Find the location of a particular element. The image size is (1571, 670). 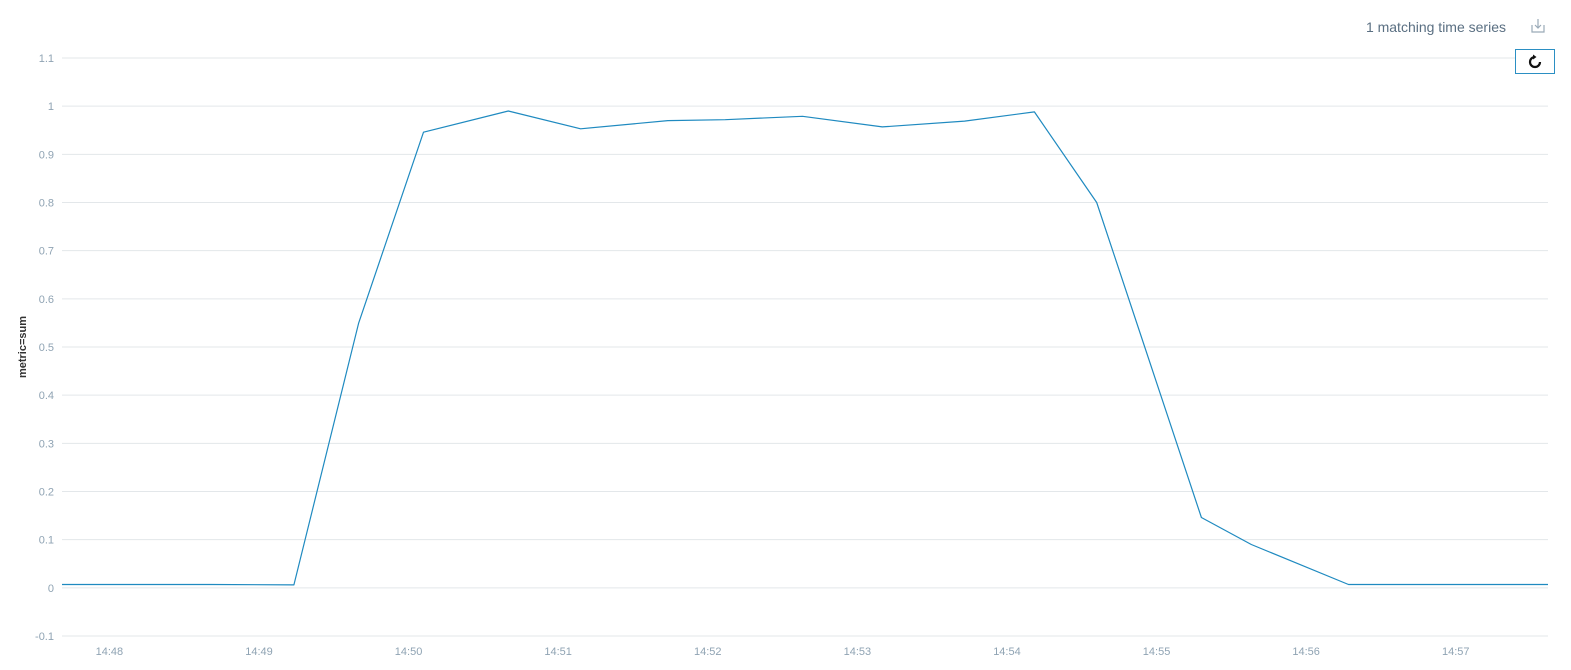

y-tick-label: 0.9 is located at coordinates (46, 155).